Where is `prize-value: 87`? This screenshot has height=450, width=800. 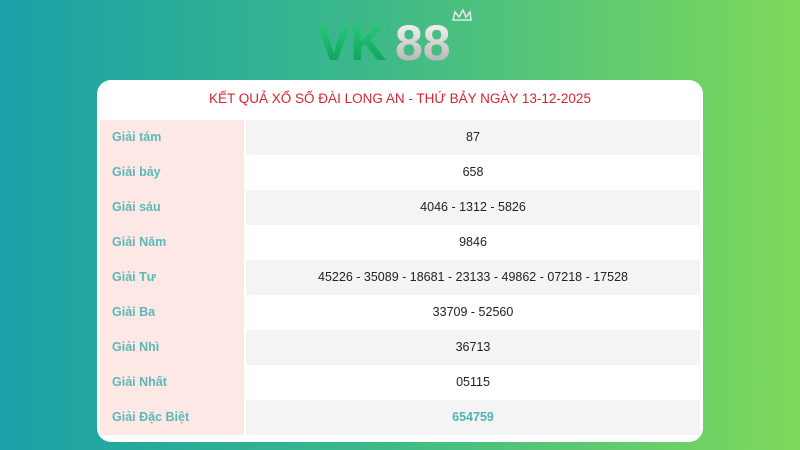 prize-value: 87 is located at coordinates (473, 137).